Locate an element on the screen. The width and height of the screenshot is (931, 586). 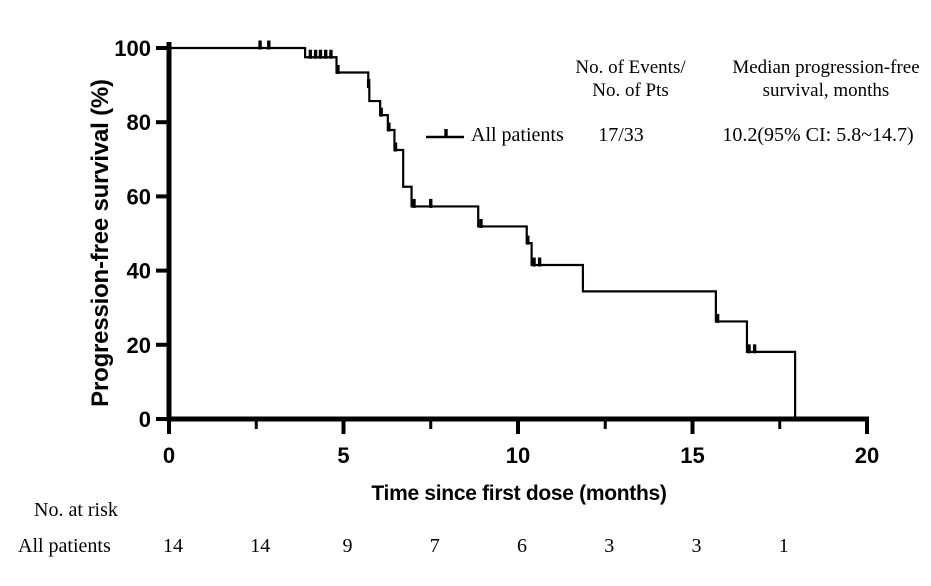
x-tick-label: 20 is located at coordinates (867, 455).